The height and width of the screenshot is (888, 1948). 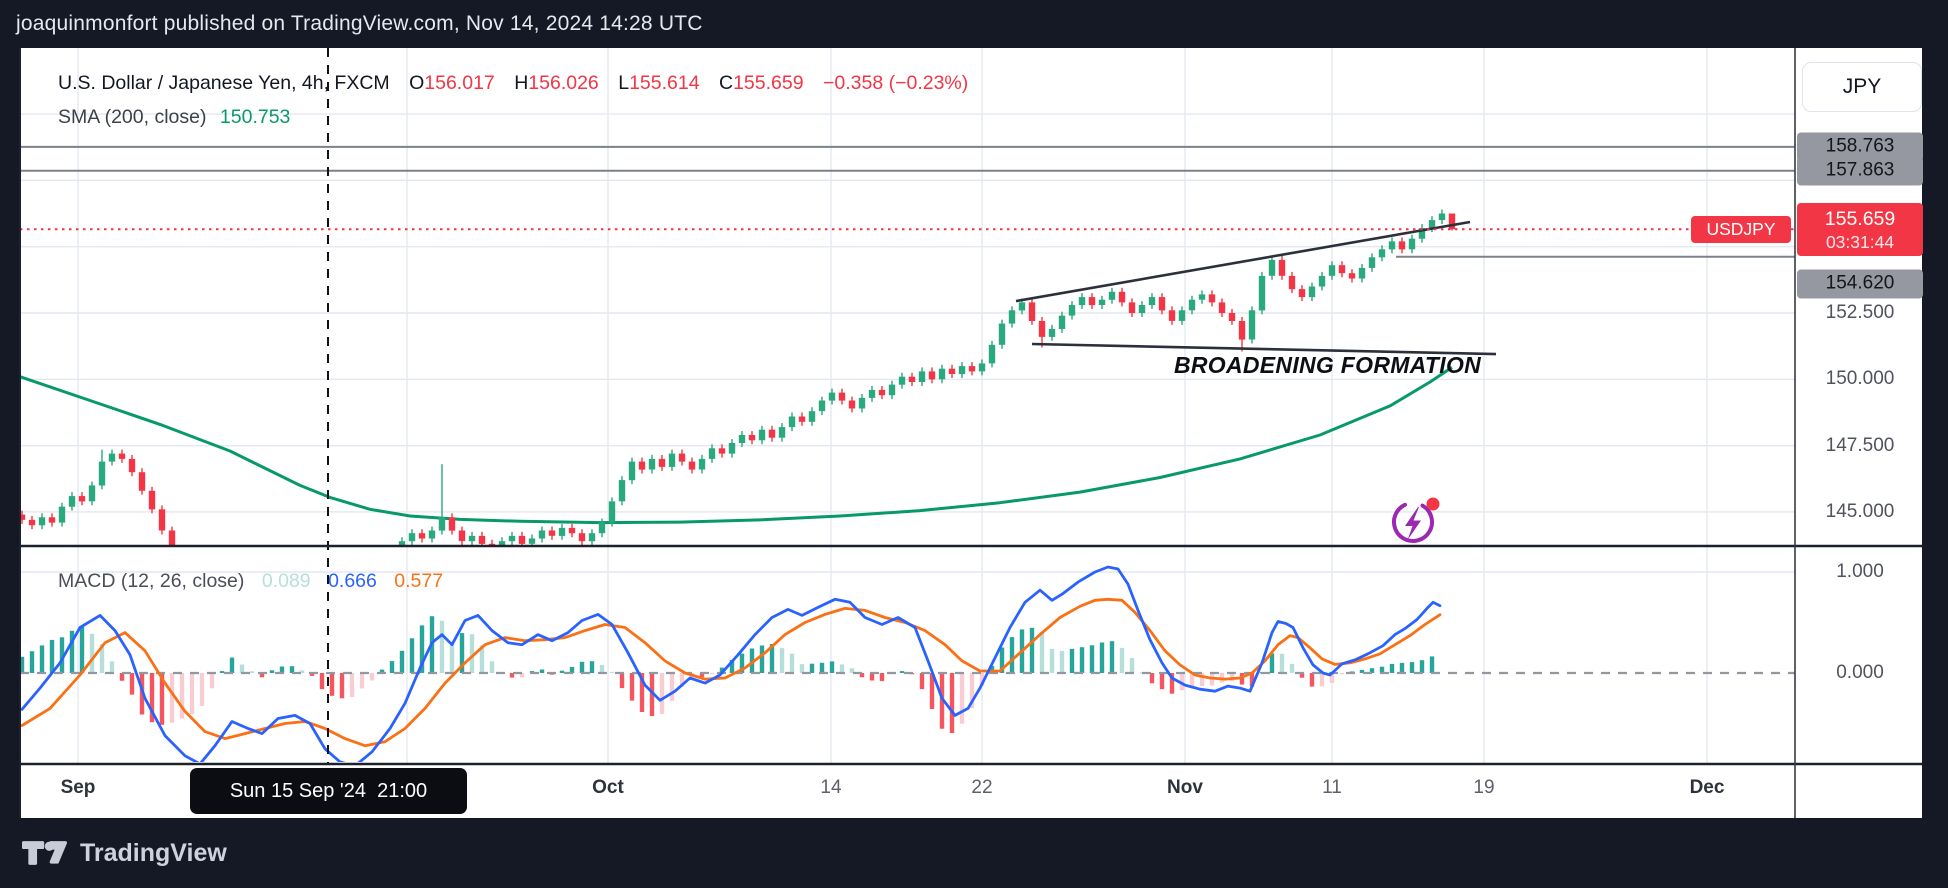 I want to click on last-price-value: 155.659, so click(x=1860, y=219).